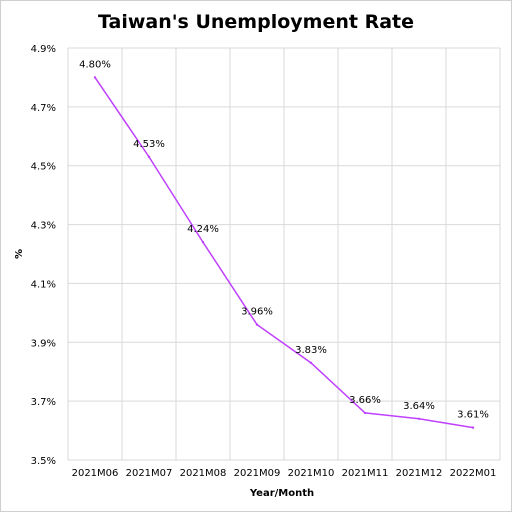  Describe the element at coordinates (473, 415) in the screenshot. I see `data-label: 3.61%` at that location.